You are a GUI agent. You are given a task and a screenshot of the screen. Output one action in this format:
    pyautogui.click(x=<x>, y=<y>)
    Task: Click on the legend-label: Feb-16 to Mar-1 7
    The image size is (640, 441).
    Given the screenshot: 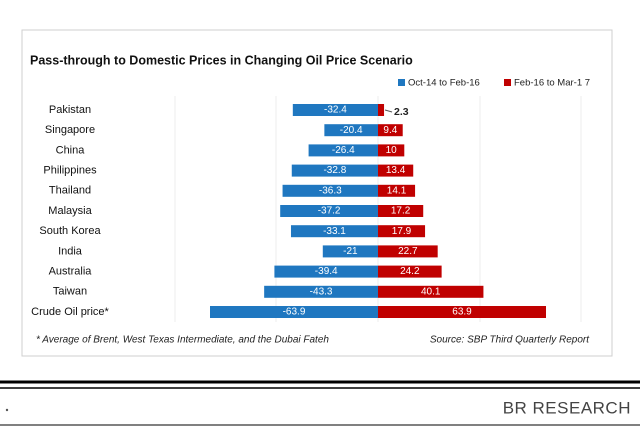 What is the action you would take?
    pyautogui.click(x=552, y=83)
    